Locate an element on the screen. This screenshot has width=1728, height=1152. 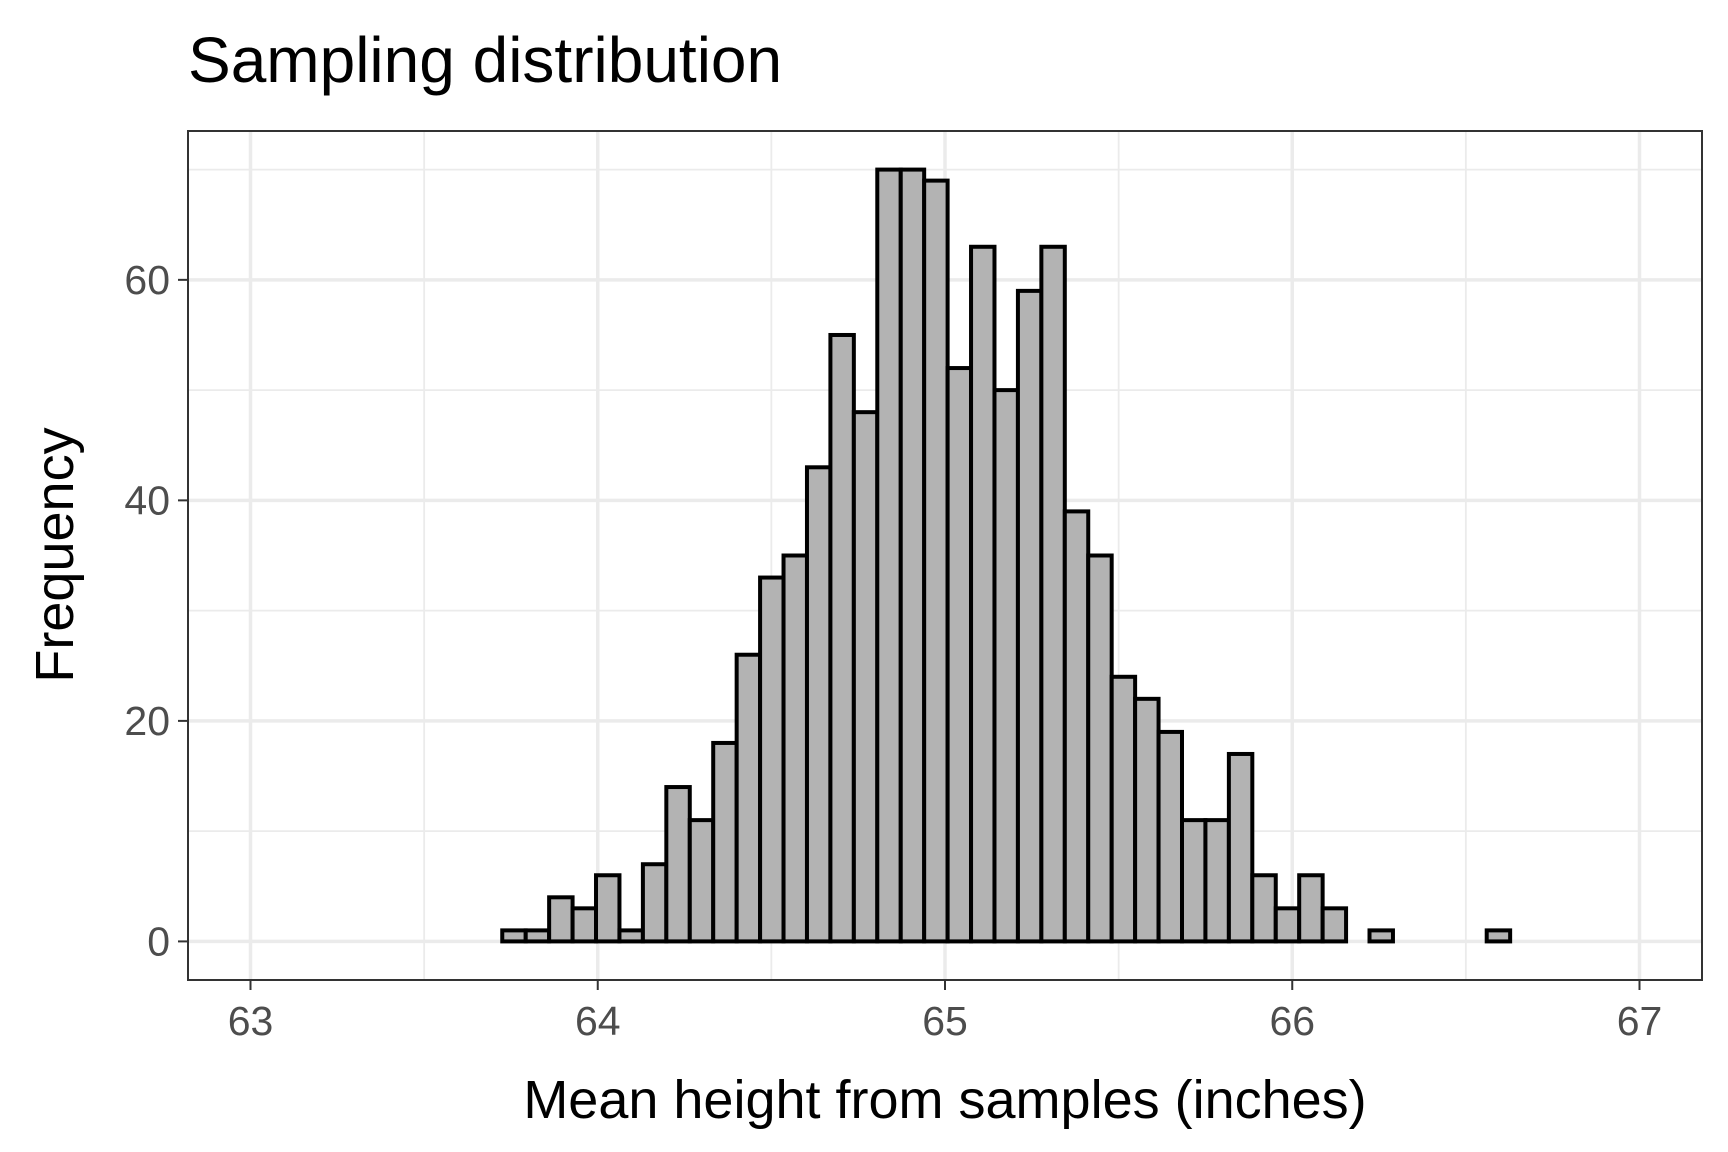
x-tick-label: 64 is located at coordinates (598, 1021).